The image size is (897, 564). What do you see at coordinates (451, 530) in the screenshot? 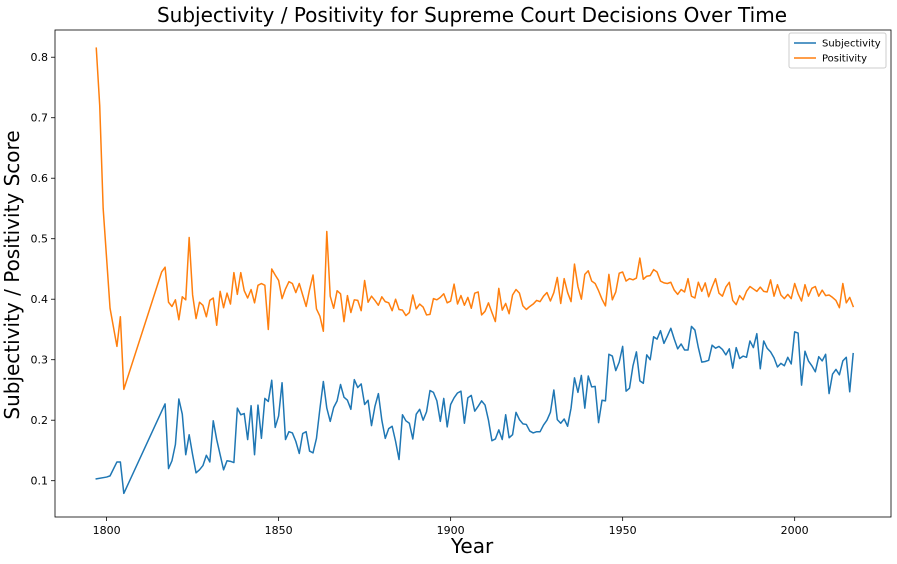
I see `x-tick-label: 1900` at bounding box center [451, 530].